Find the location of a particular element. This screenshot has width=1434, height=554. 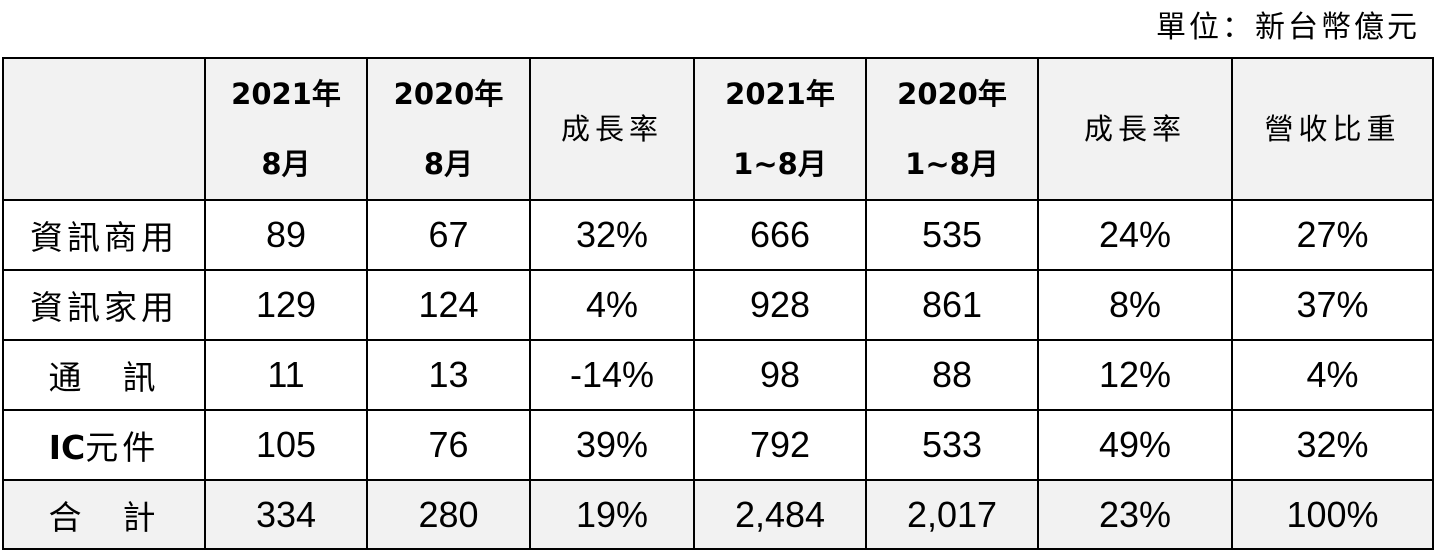

table-cell: 105 is located at coordinates (286, 445).